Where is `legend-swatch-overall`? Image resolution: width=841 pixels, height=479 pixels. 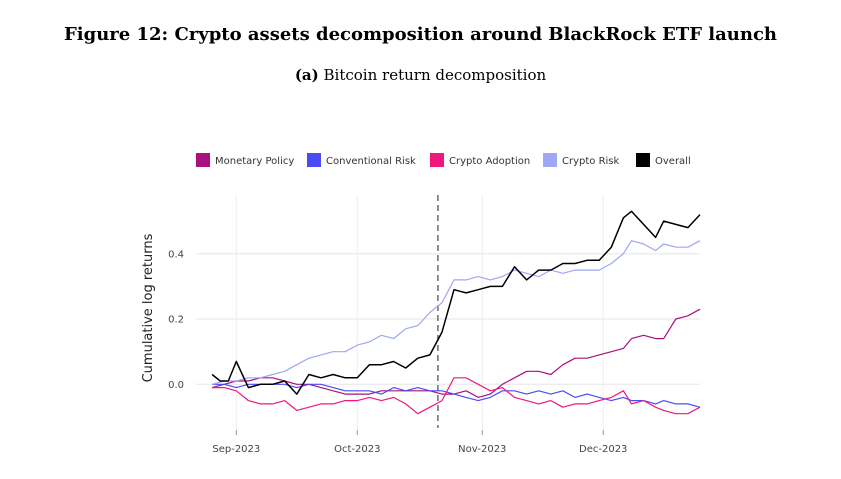
legend-swatch-overall is located at coordinates (643, 160).